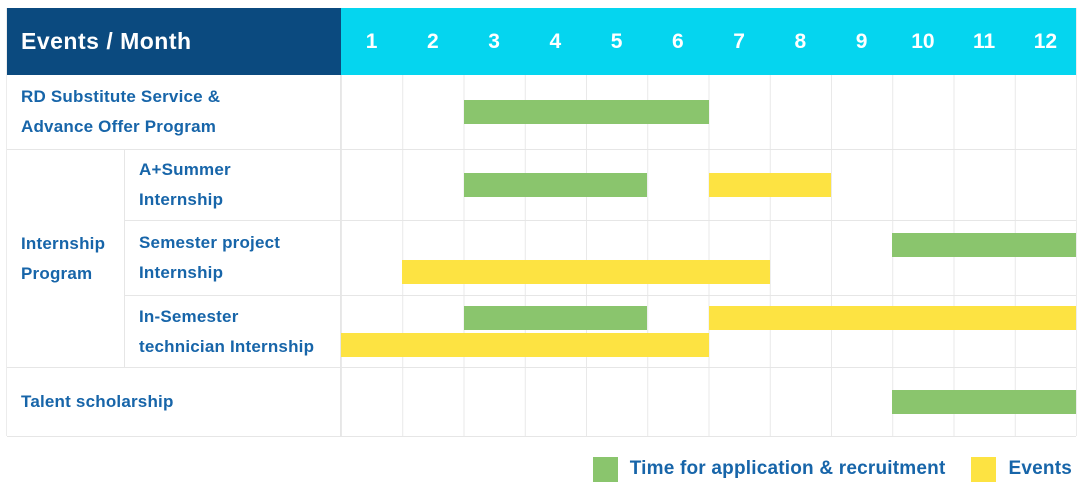  Describe the element at coordinates (984, 41) in the screenshot. I see `month-label-11: 11` at that location.